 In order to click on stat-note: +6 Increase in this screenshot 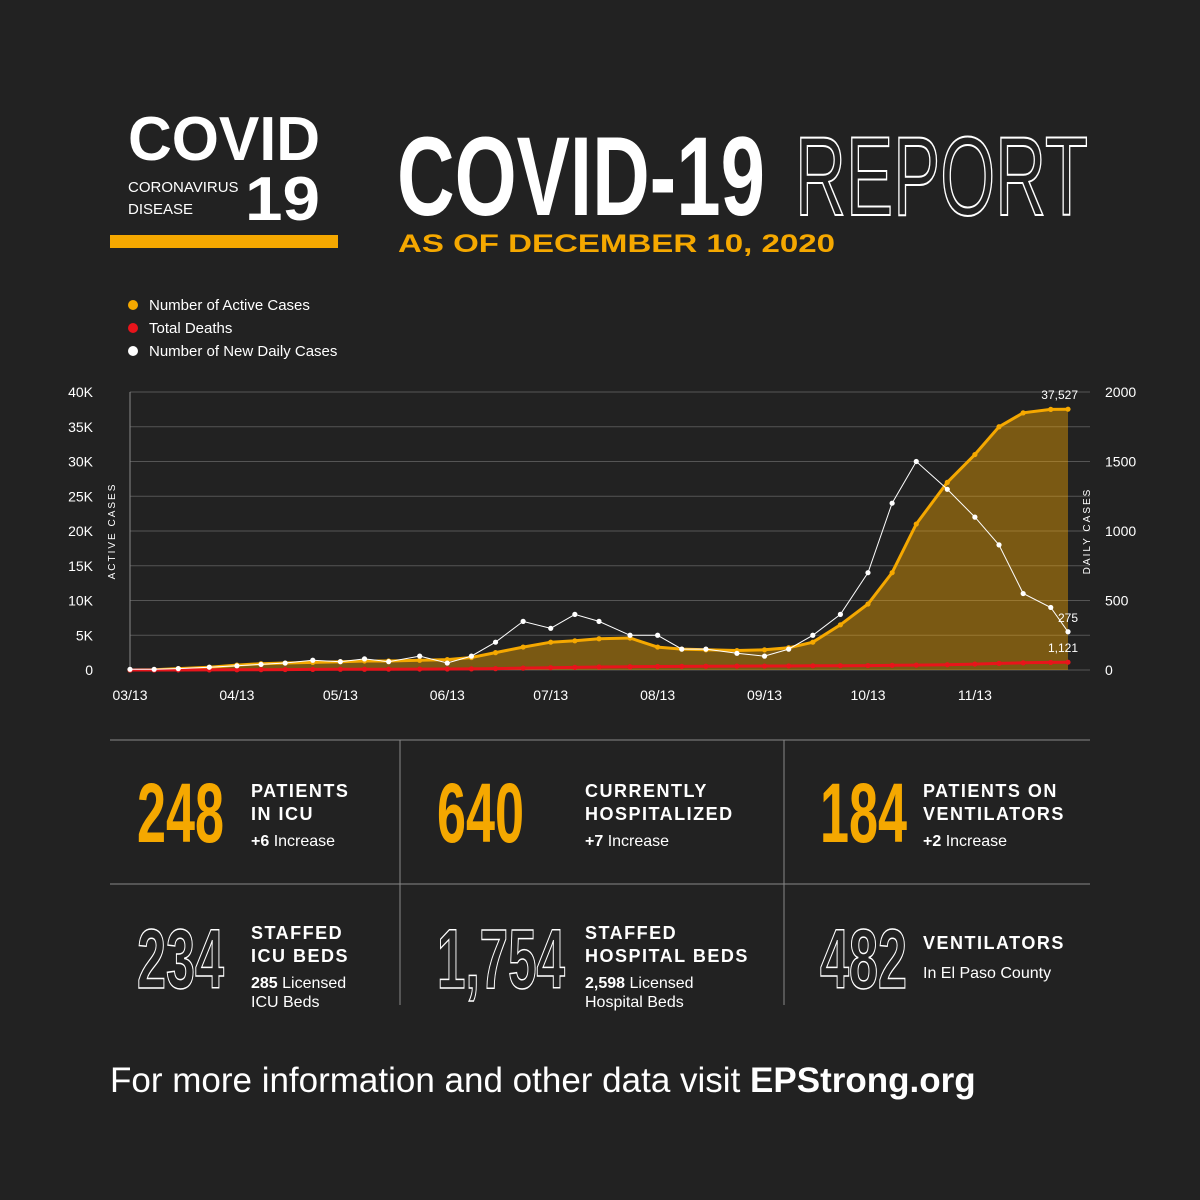, I will do `click(293, 841)`.